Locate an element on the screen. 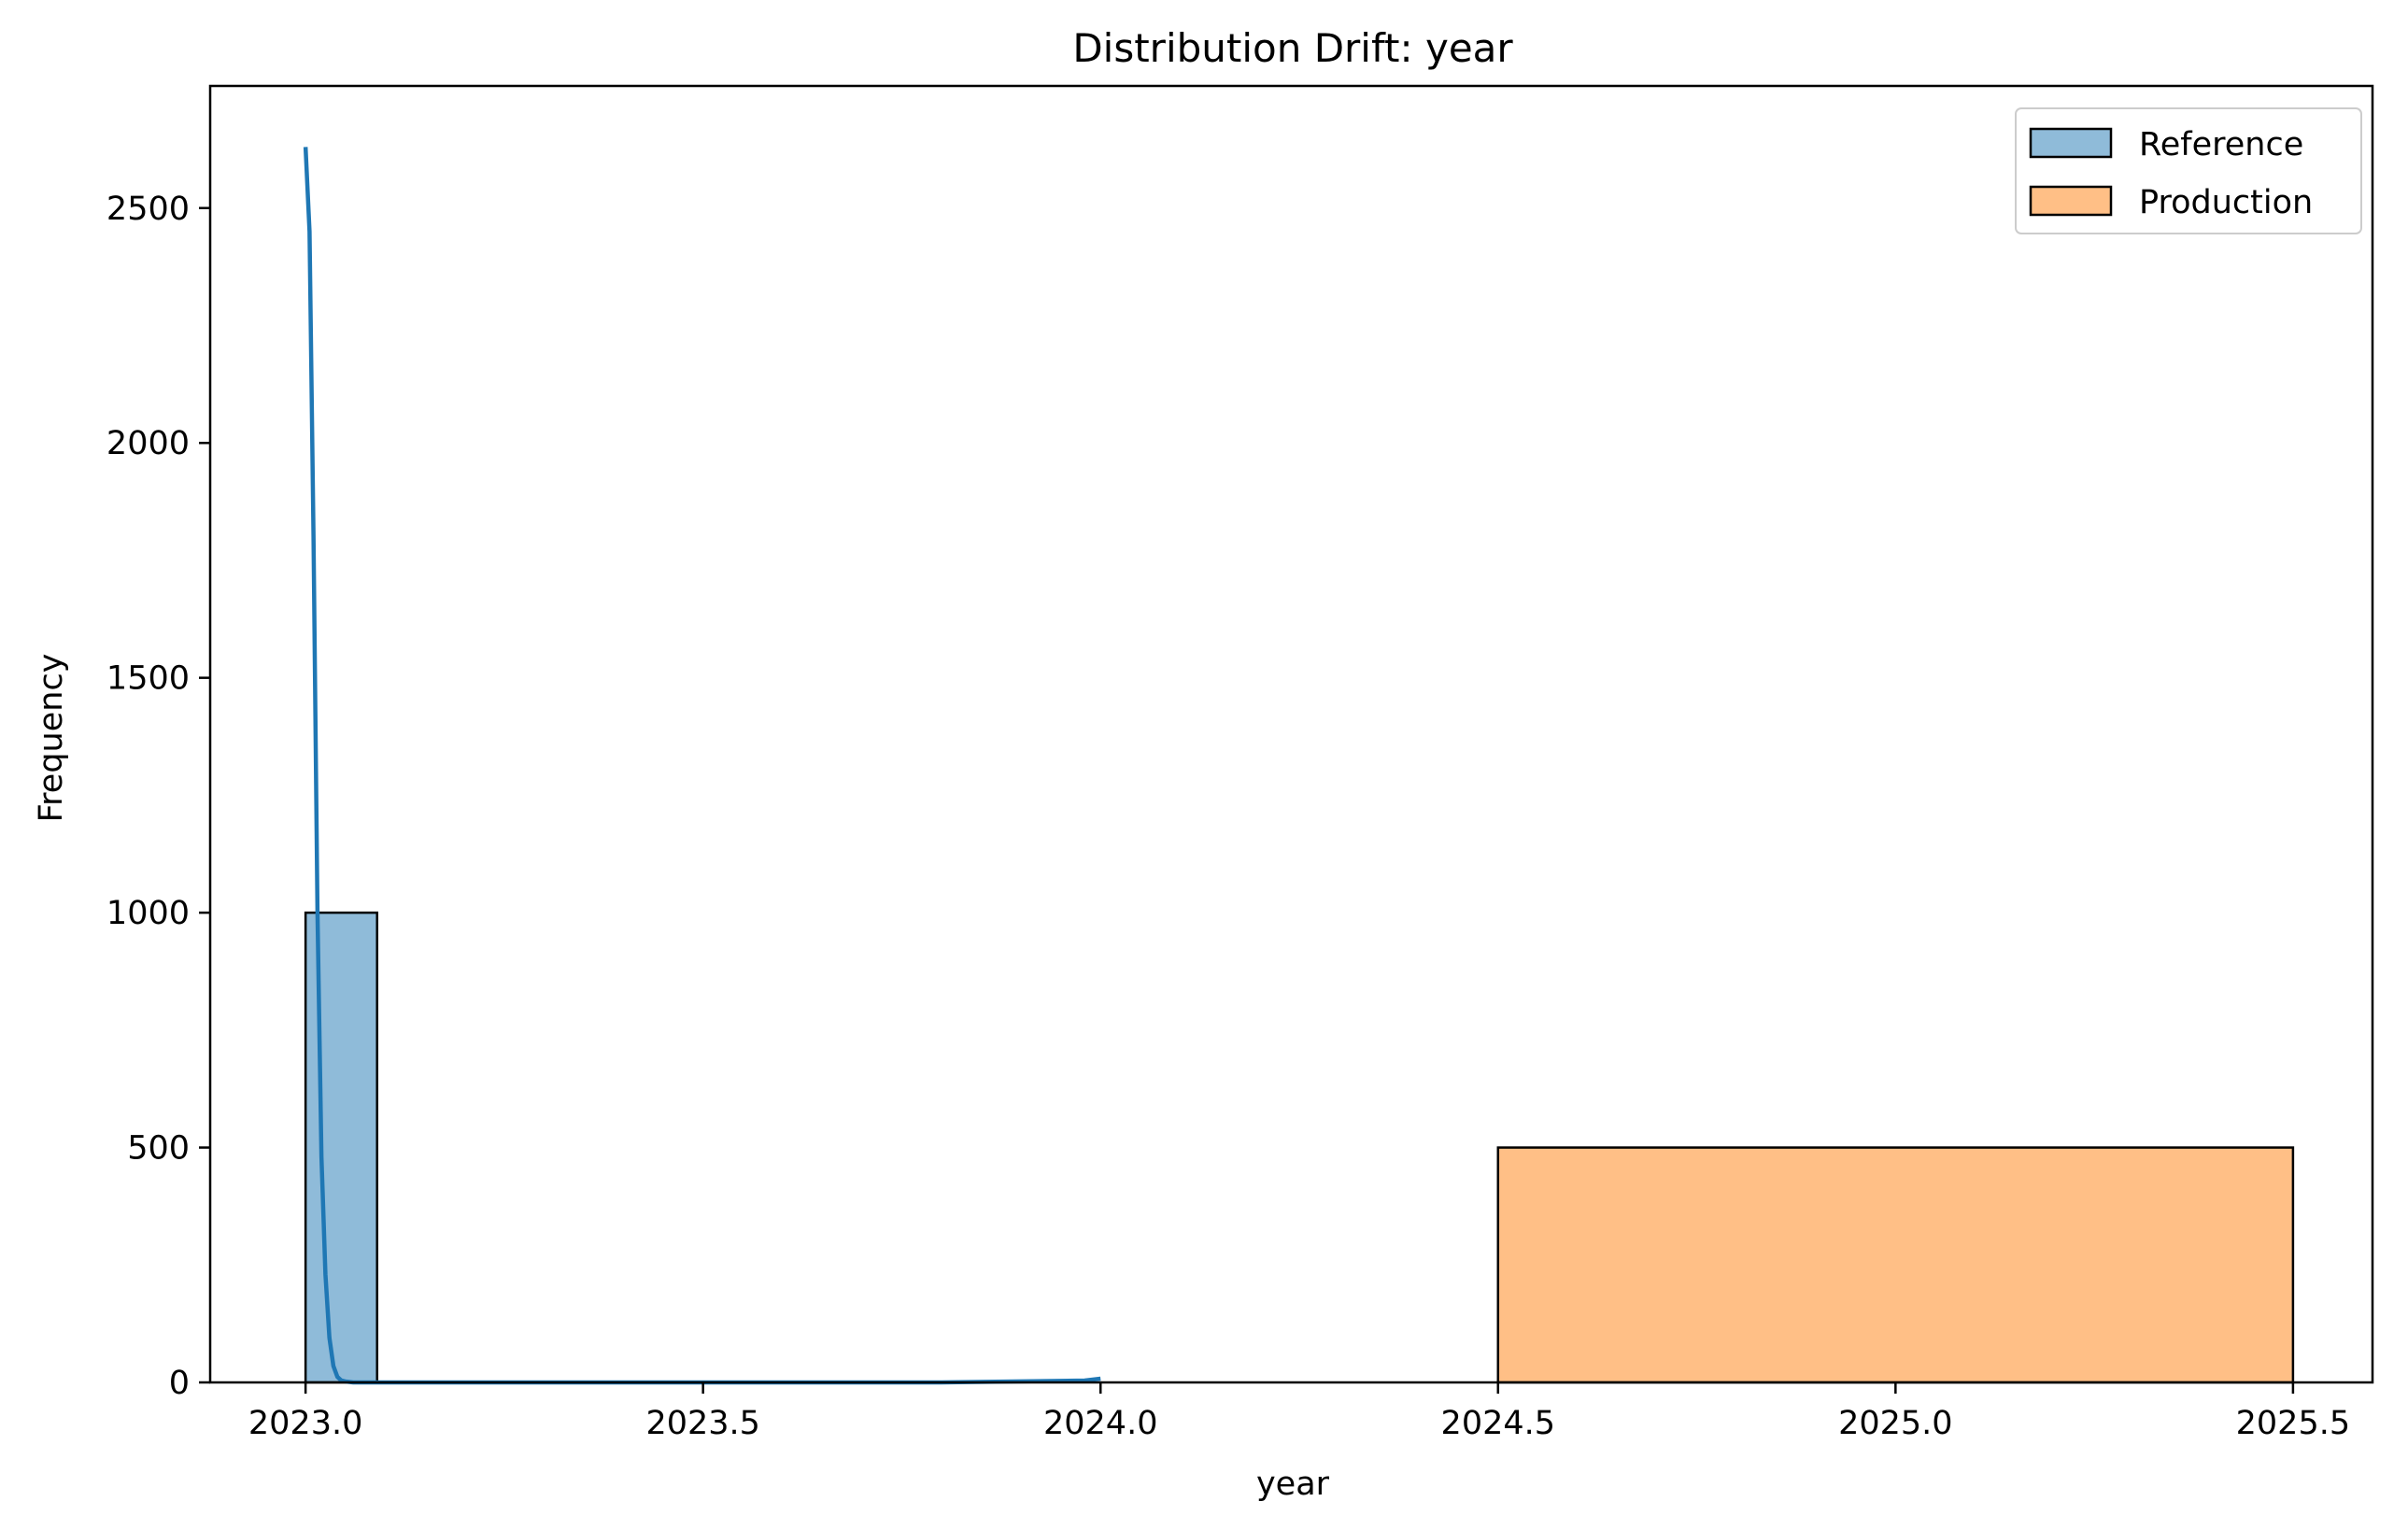 The height and width of the screenshot is (1530, 2408). x-tick-label-3: 2024.5 is located at coordinates (1498, 1423).